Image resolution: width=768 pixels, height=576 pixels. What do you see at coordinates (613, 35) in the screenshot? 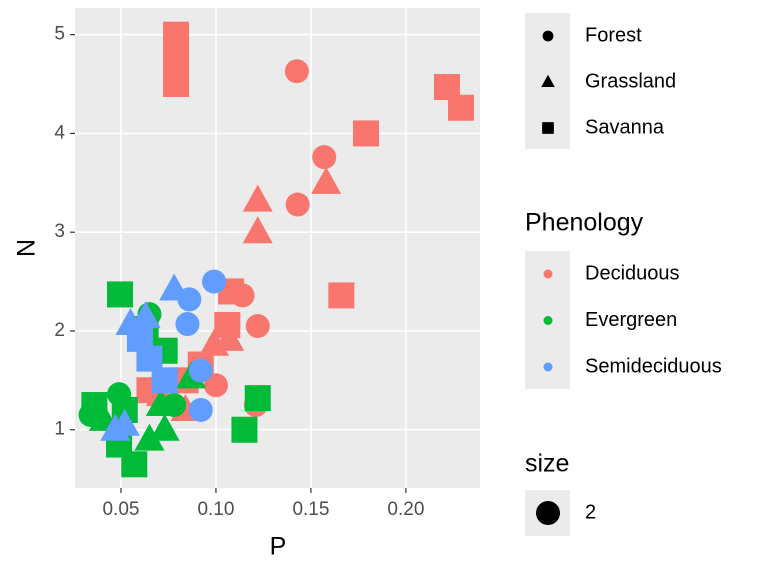
I see `legend-label: Forest` at bounding box center [613, 35].